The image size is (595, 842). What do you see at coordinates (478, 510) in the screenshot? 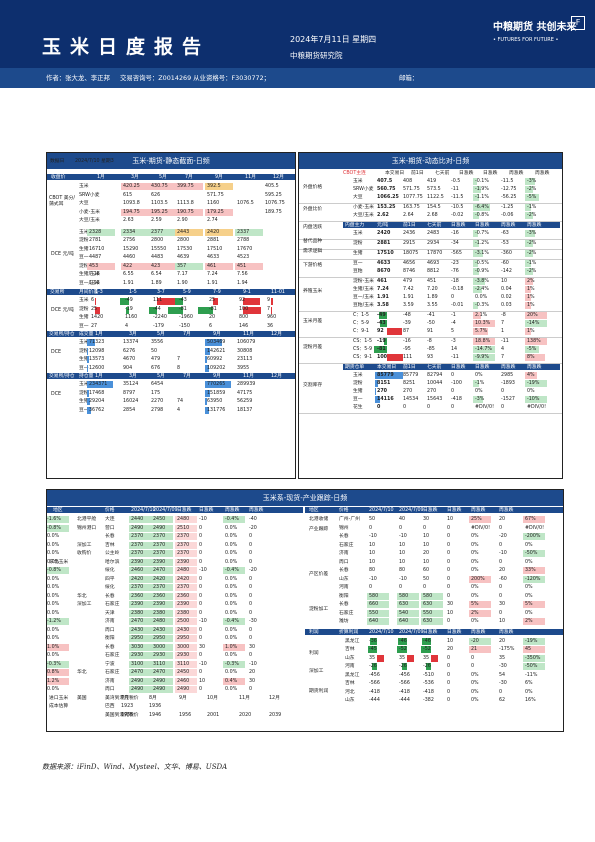
I see `right-header: 周涨跌` at bounding box center [478, 510].